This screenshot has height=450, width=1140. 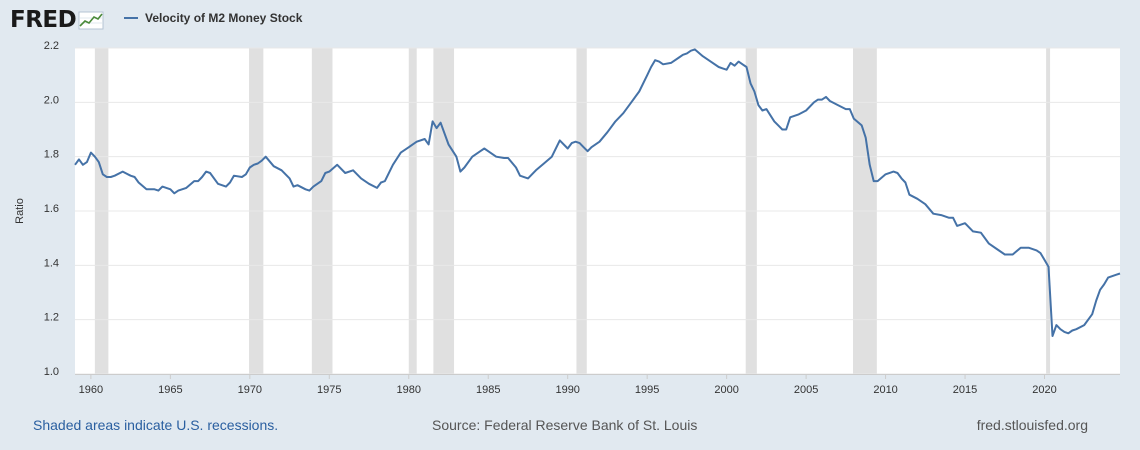 What do you see at coordinates (409, 390) in the screenshot?
I see `x-tick-label: 1980` at bounding box center [409, 390].